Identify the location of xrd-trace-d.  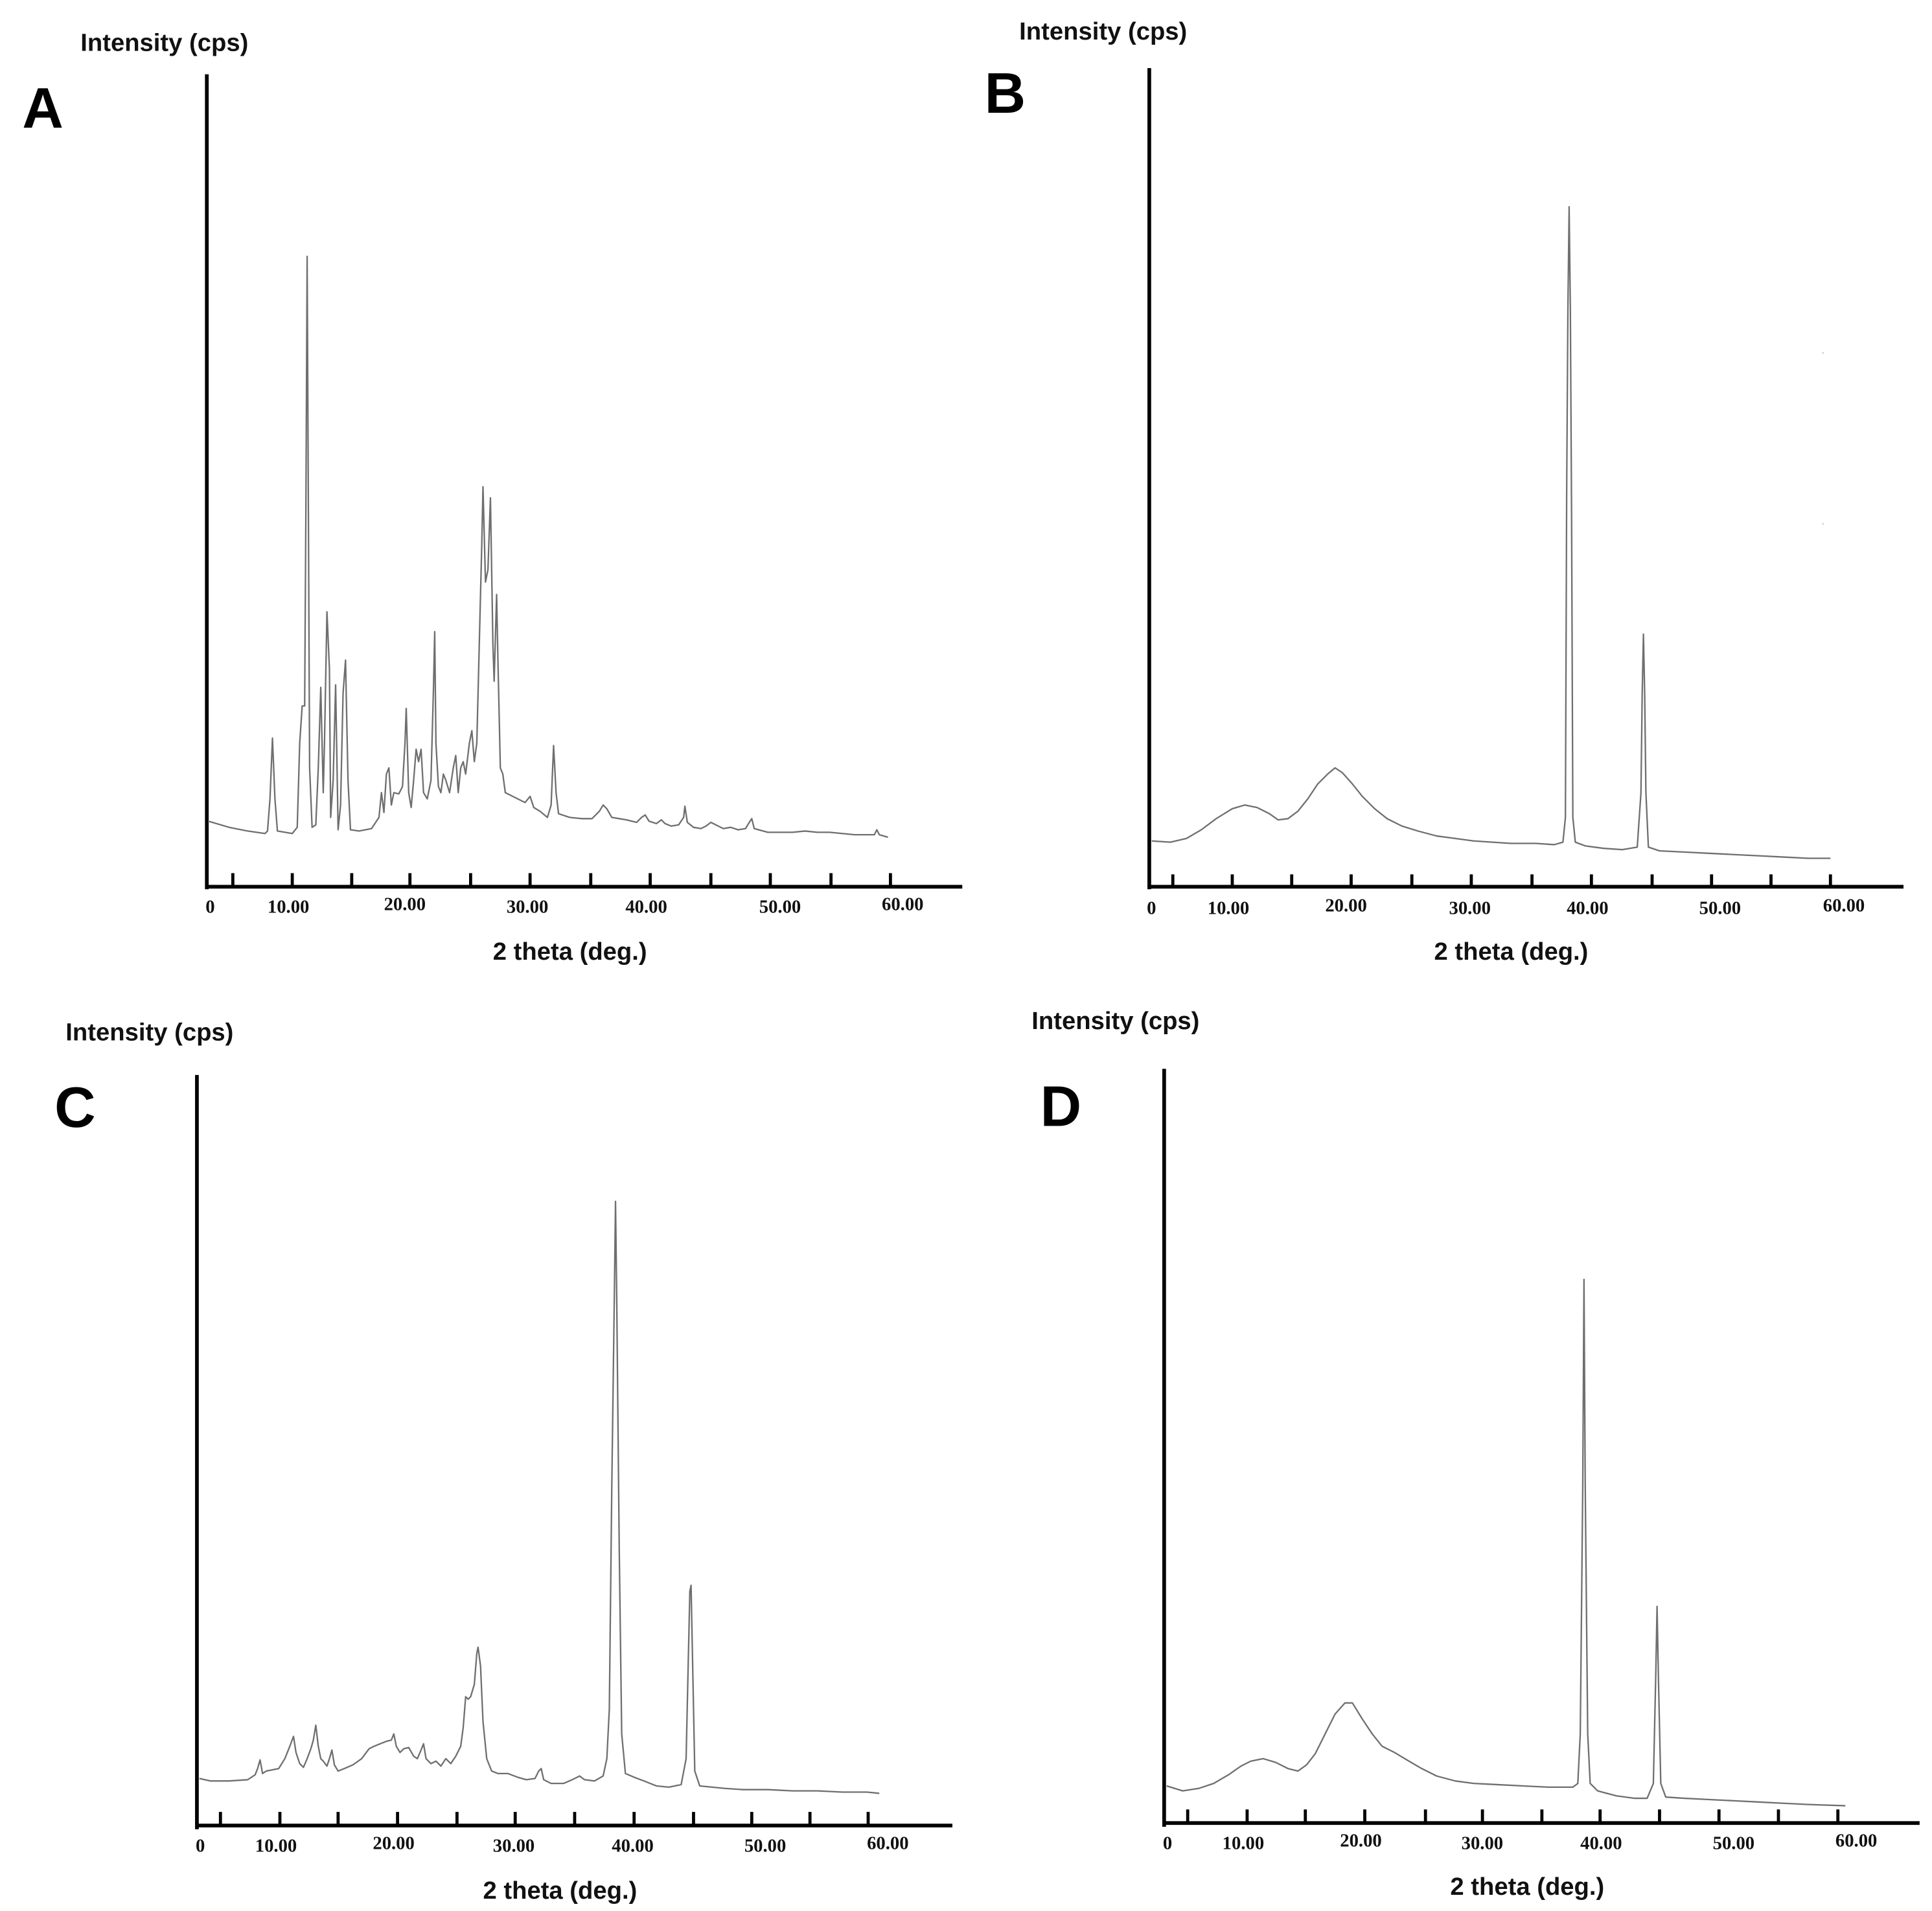
(1506, 1543).